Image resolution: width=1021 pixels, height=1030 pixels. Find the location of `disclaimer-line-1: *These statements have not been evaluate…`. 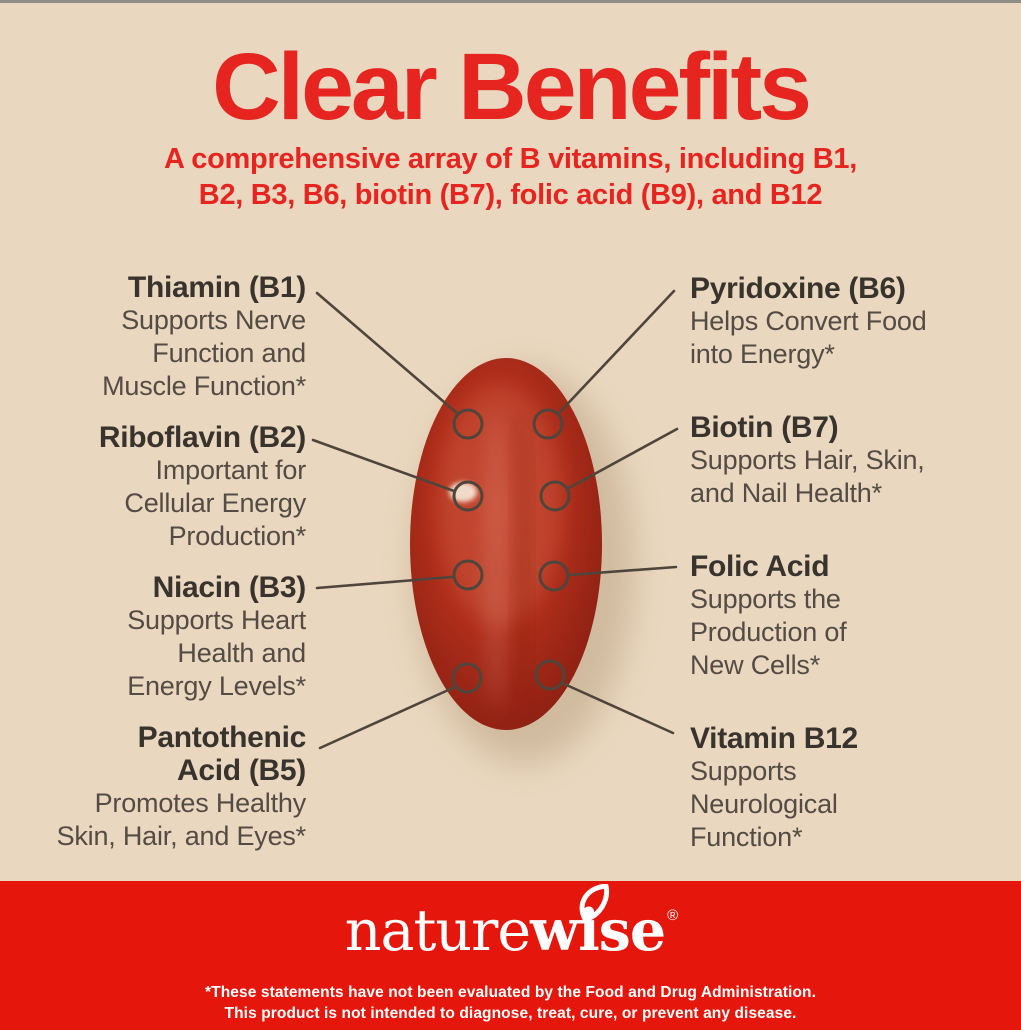

disclaimer-line-1: *These statements have not been evaluate… is located at coordinates (510, 992).